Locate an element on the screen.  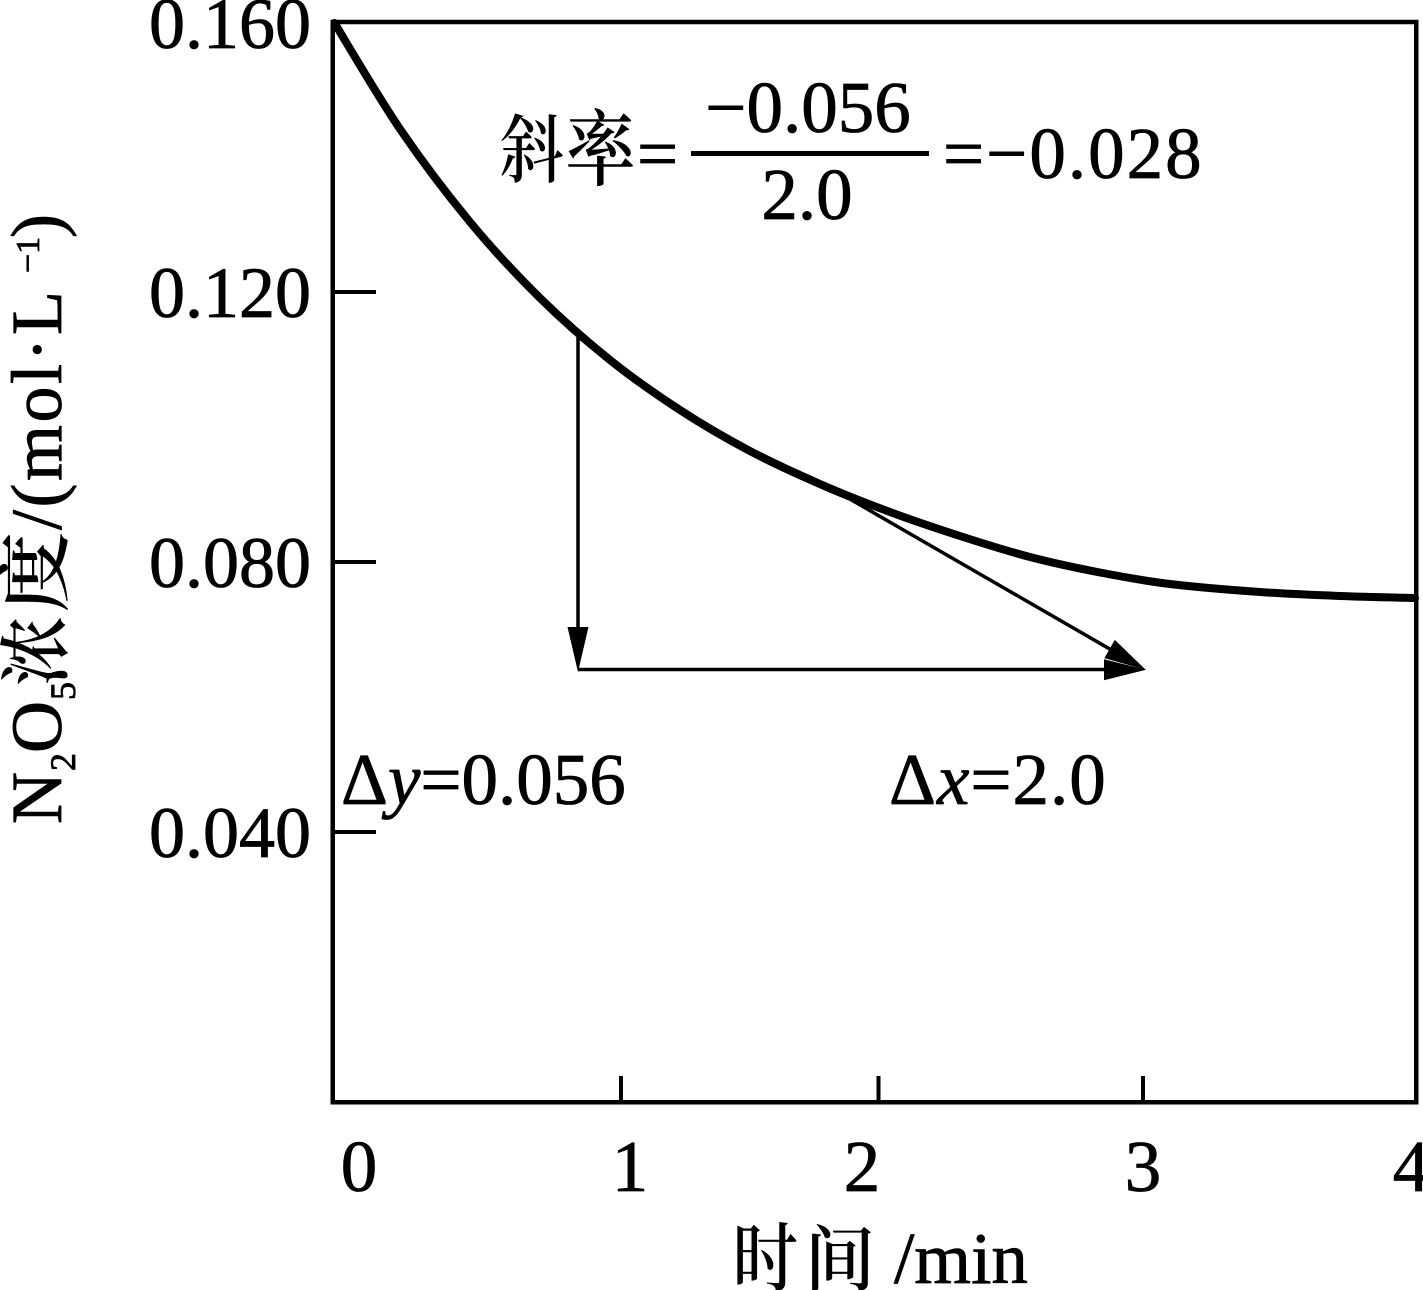
svg-text: −1 is located at coordinates (28, 255).